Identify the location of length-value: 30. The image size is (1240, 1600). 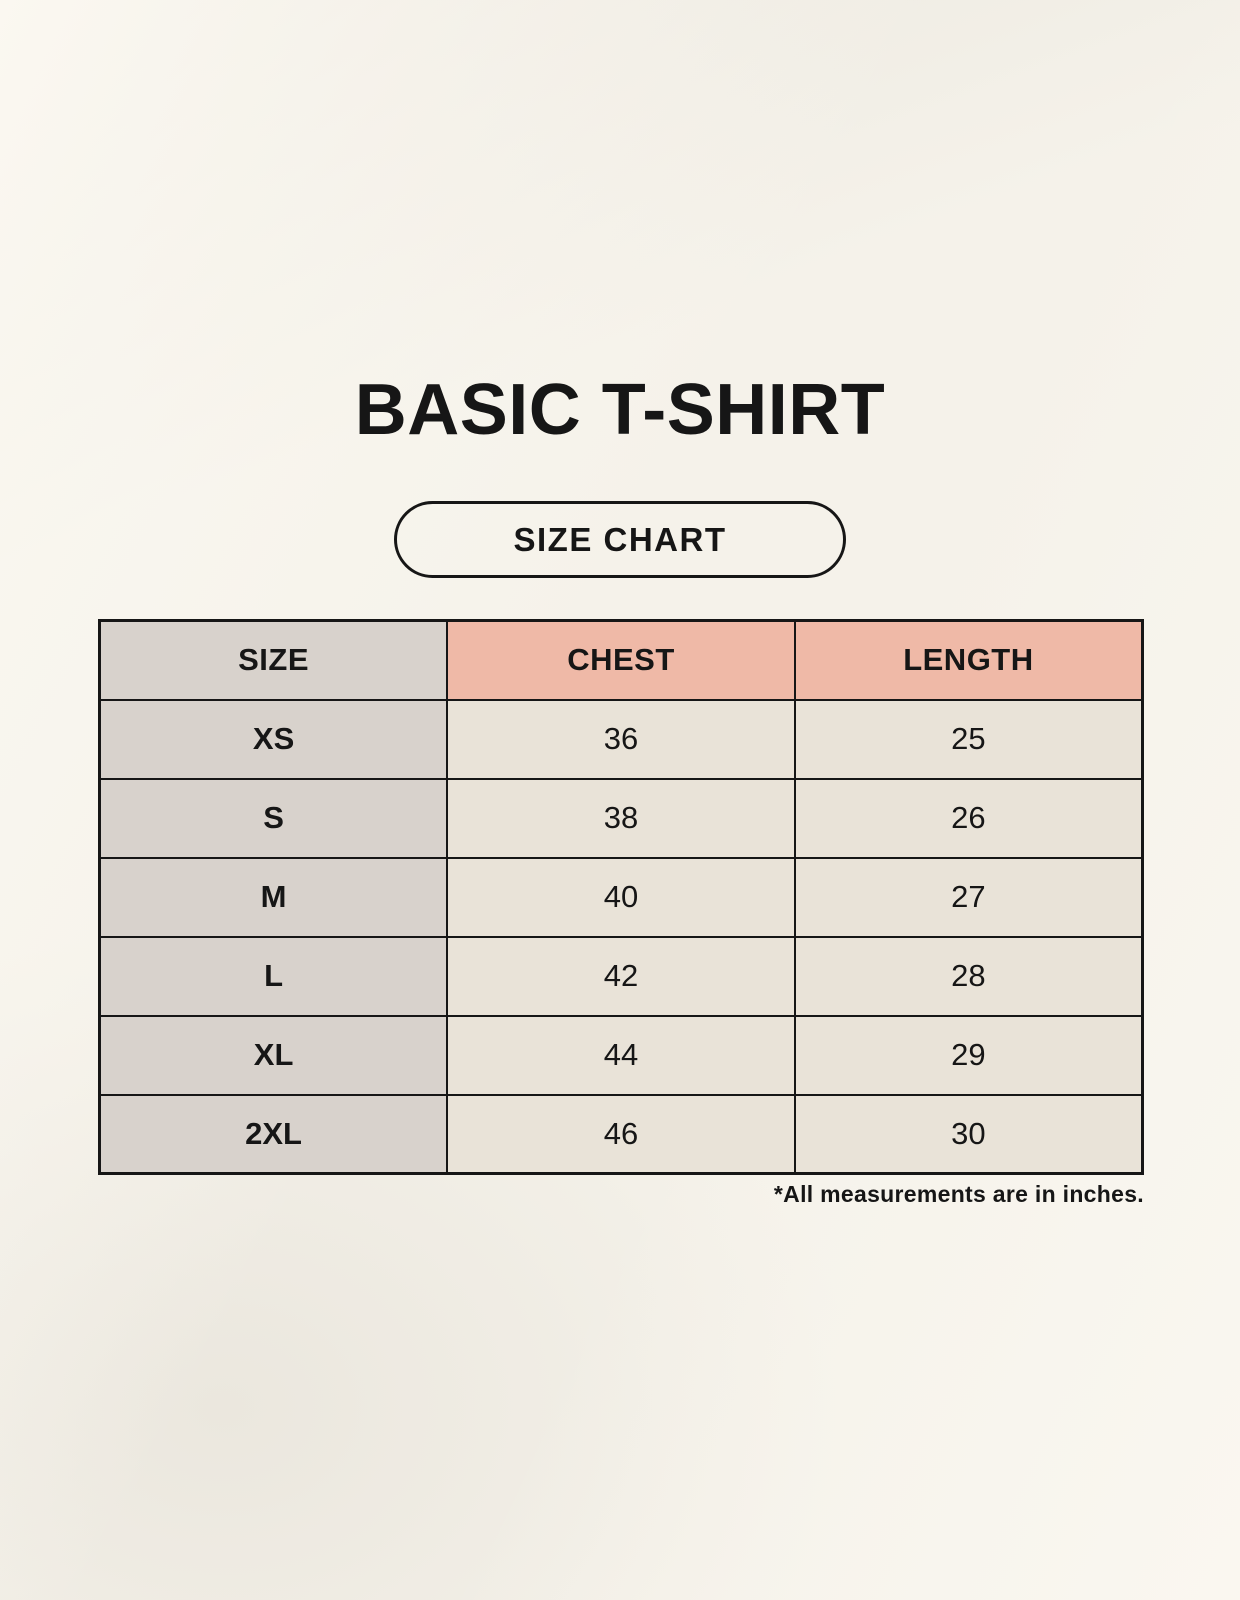
(968, 1134).